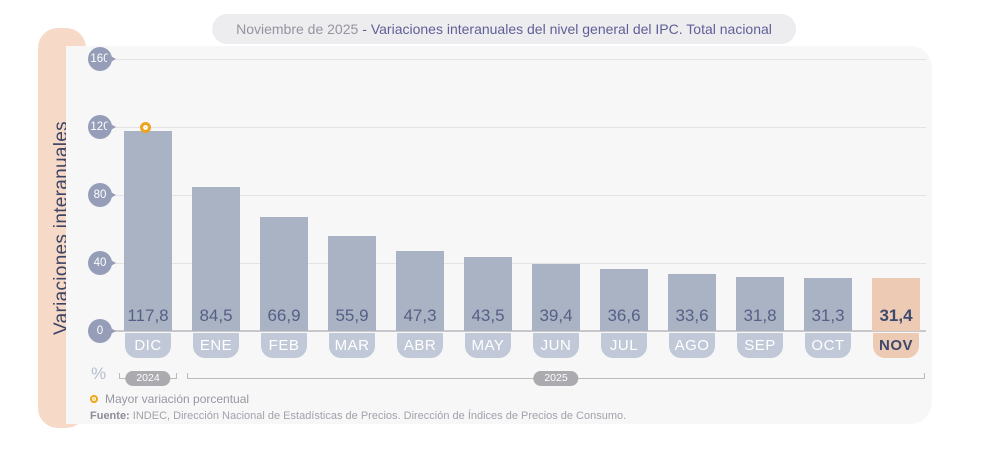 The height and width of the screenshot is (466, 1008). I want to click on x-axis-line, so click(517, 331).